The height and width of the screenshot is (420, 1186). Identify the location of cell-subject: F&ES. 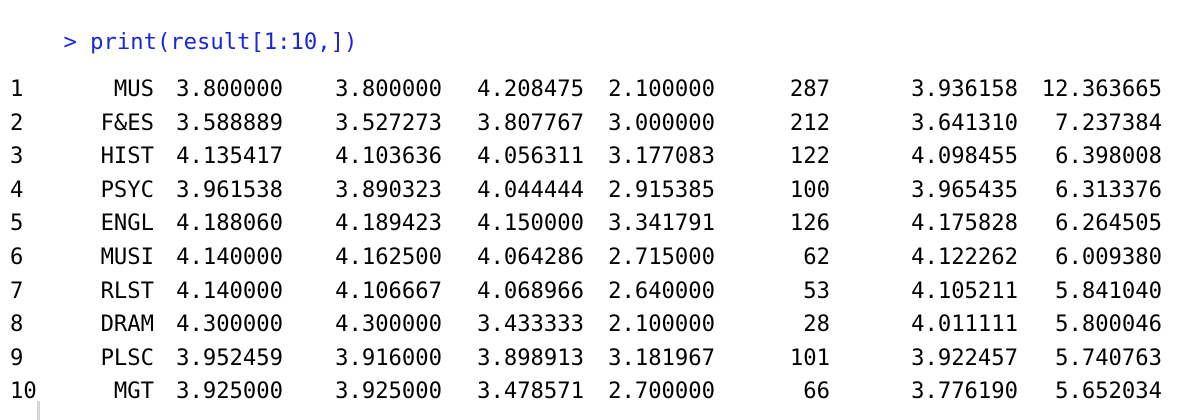
(127, 122).